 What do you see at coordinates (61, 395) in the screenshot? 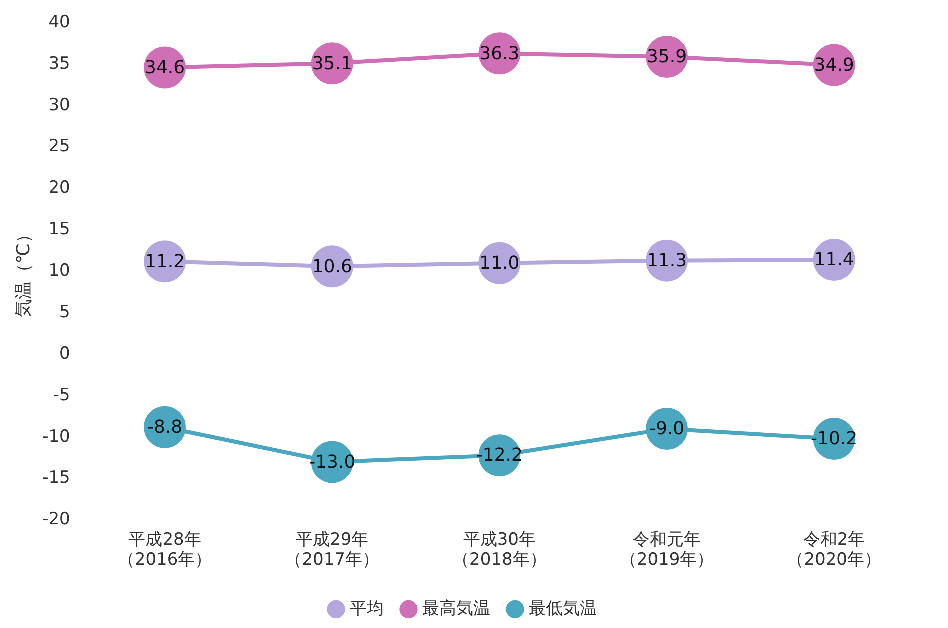
I see `y-tick-label: -5` at bounding box center [61, 395].